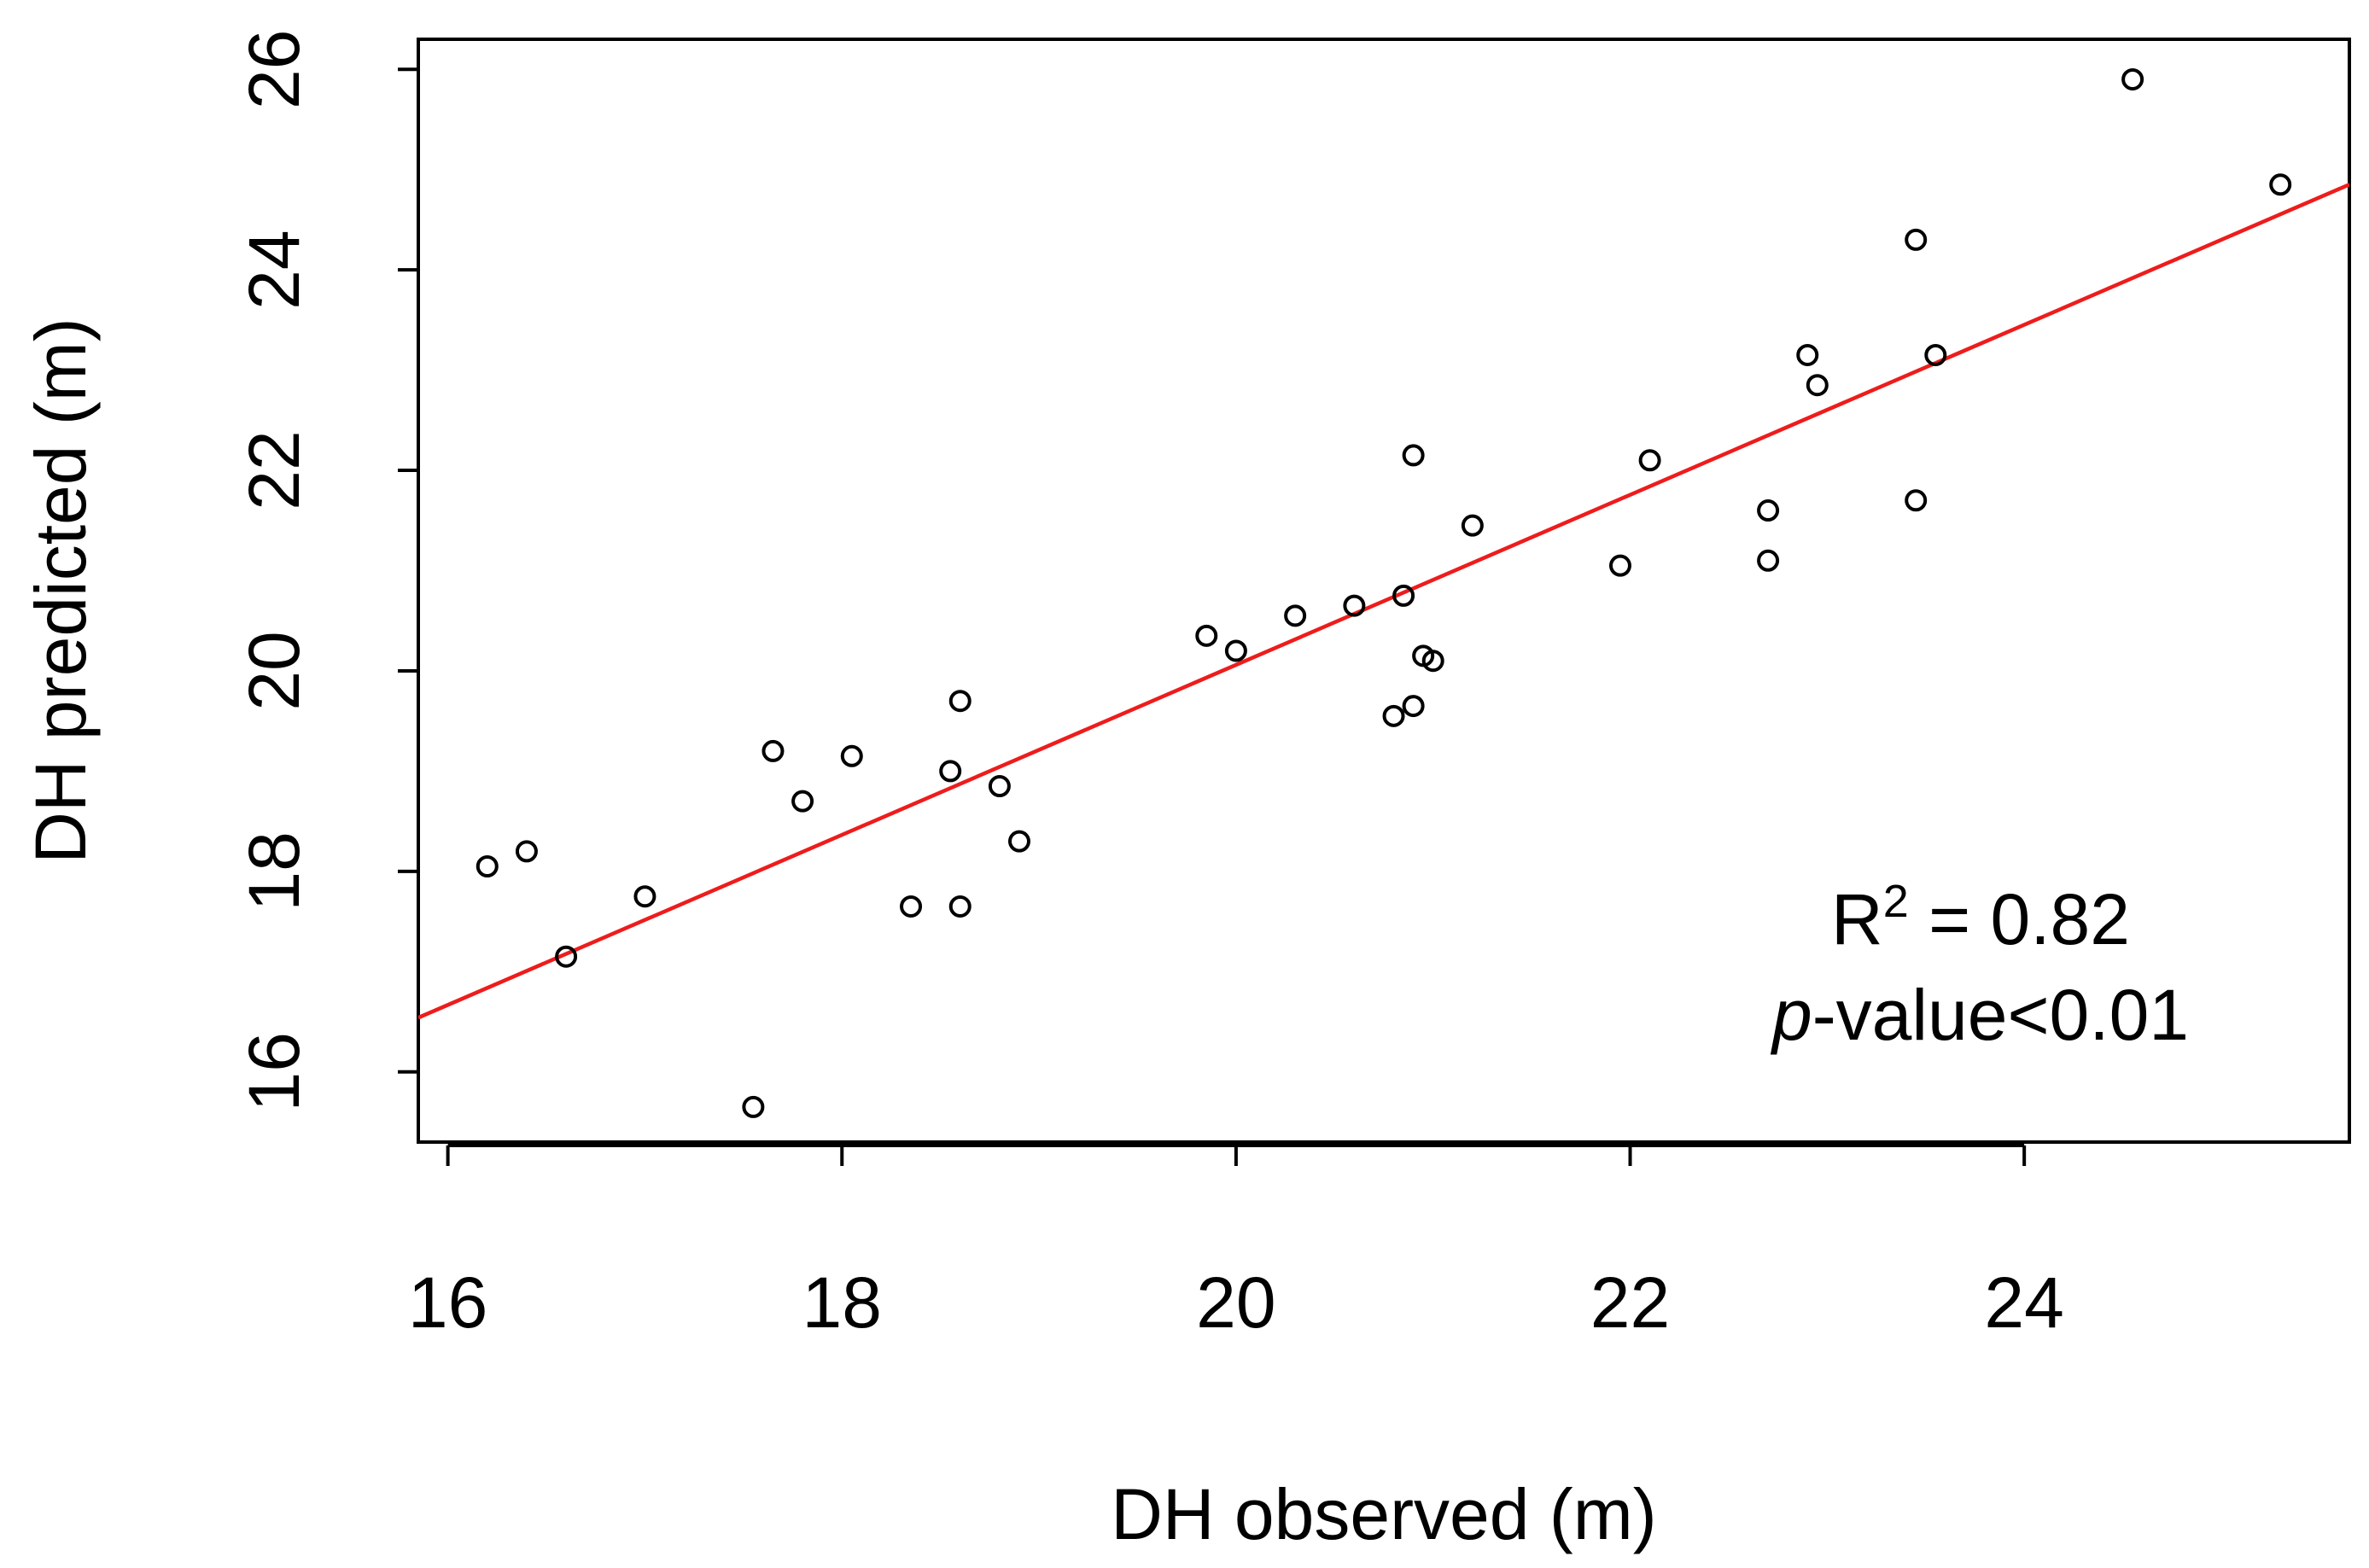 The height and width of the screenshot is (1568, 2369). Describe the element at coordinates (274, 871) in the screenshot. I see `y-tick-label: 18` at that location.